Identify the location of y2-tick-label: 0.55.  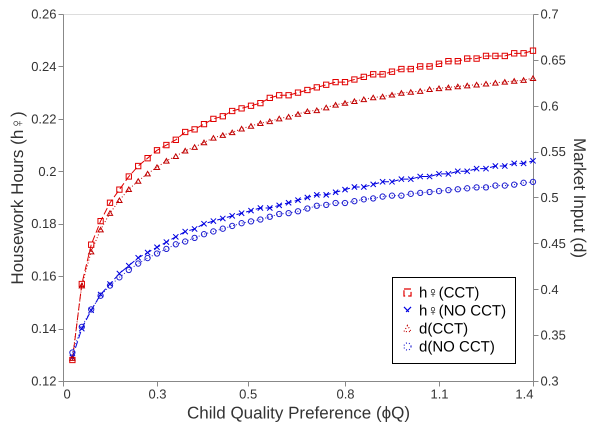
(553, 152).